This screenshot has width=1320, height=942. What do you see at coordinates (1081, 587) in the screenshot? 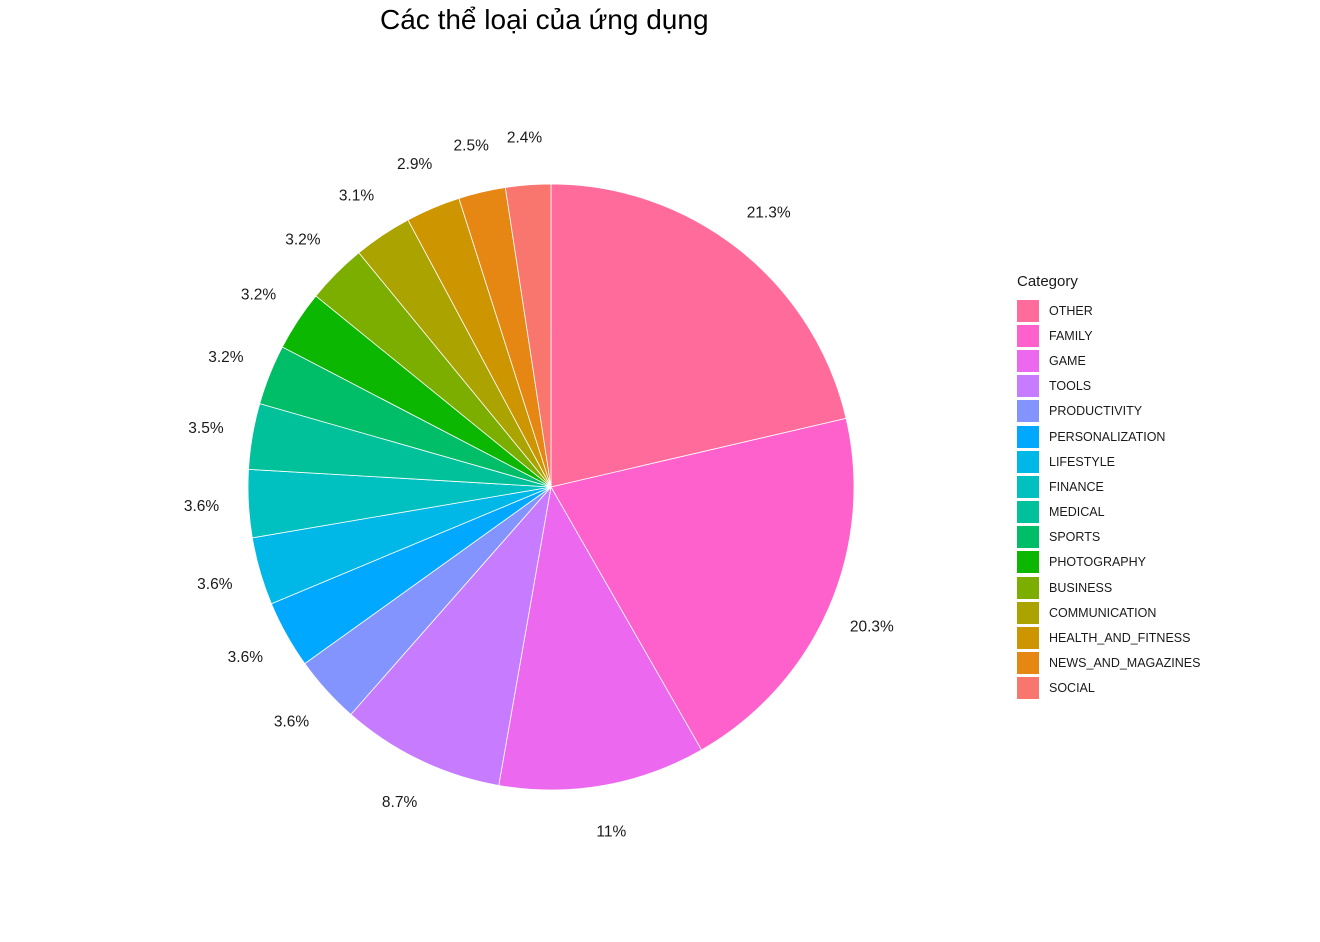
I see `legend-label: BUSINESS` at bounding box center [1081, 587].